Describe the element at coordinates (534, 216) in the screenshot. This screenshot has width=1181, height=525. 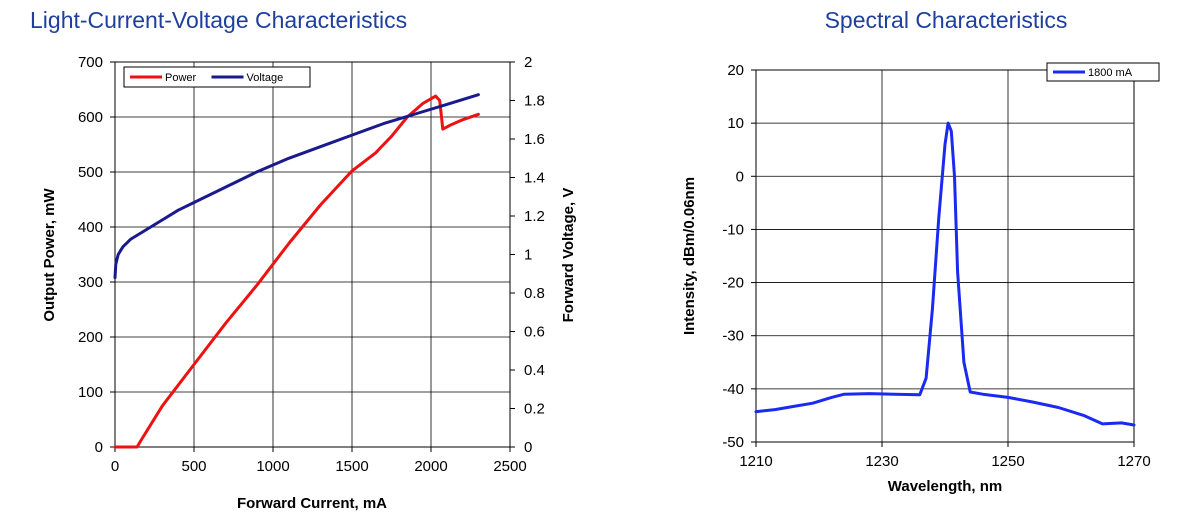
I see `y2-tick-label: 1.2` at that location.